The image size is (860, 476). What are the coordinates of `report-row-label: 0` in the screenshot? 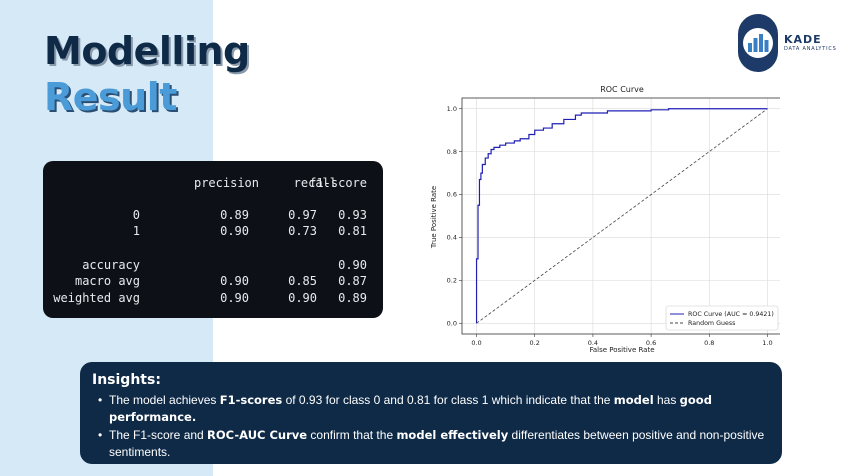 It's located at (136, 215).